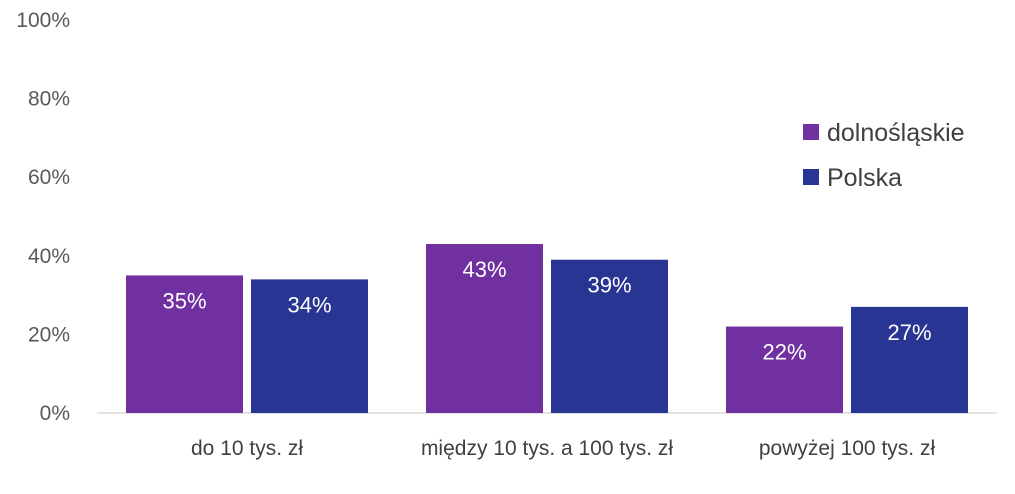 The height and width of the screenshot is (494, 1015). Describe the element at coordinates (43, 20) in the screenshot. I see `y-tick-label: 100%` at that location.